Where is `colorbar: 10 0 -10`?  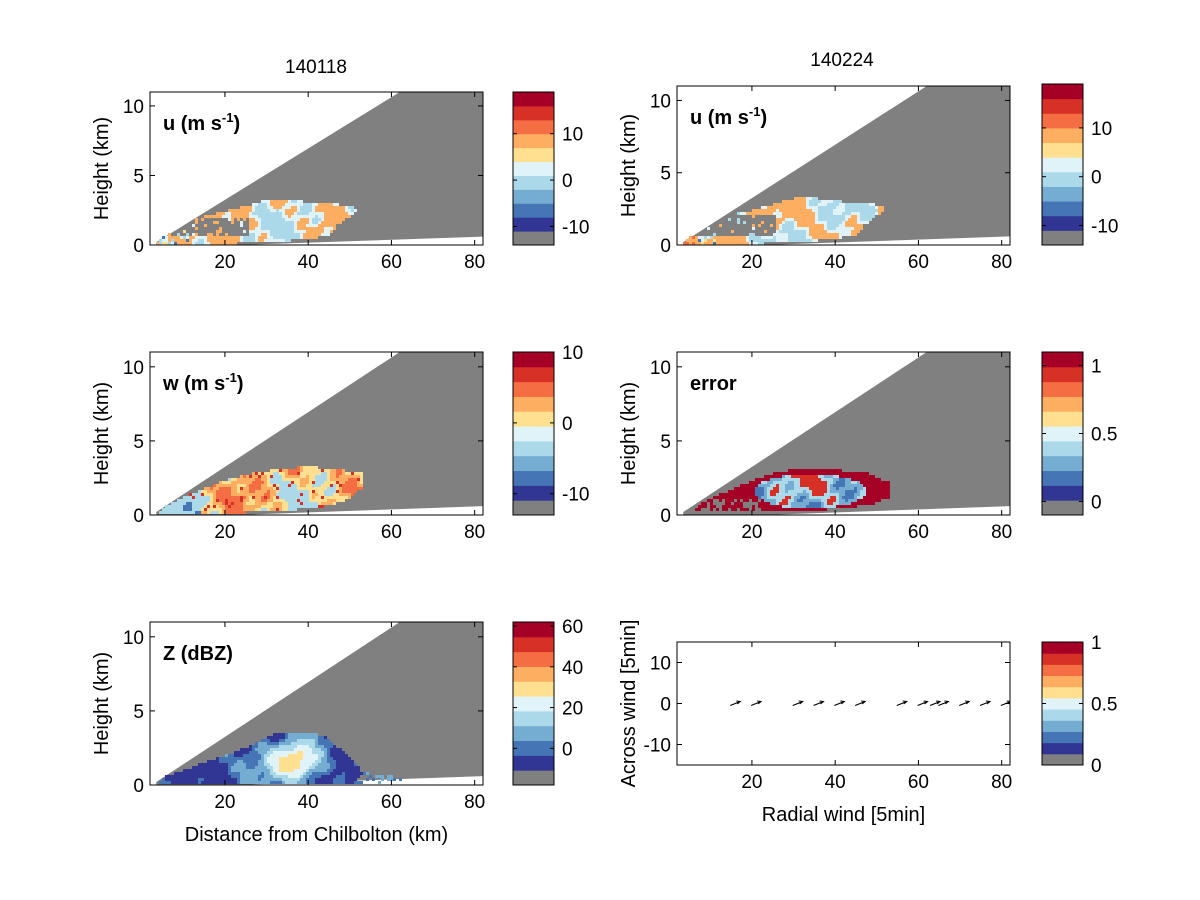
colorbar: 10 0 -10 is located at coordinates (550, 429).